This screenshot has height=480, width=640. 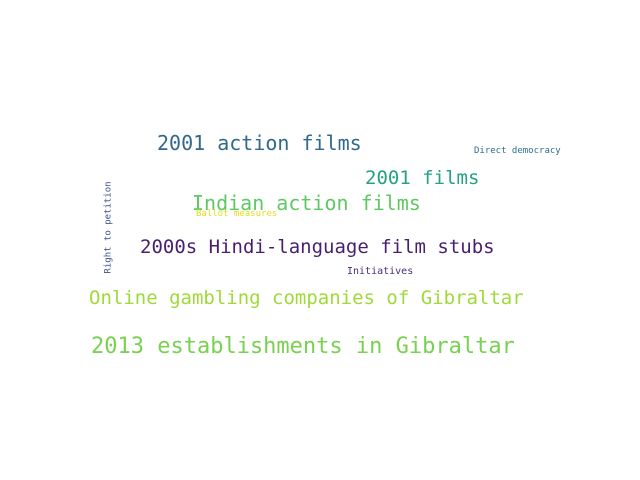 What do you see at coordinates (422, 178) in the screenshot?
I see `word-2001-films: 2001 films` at bounding box center [422, 178].